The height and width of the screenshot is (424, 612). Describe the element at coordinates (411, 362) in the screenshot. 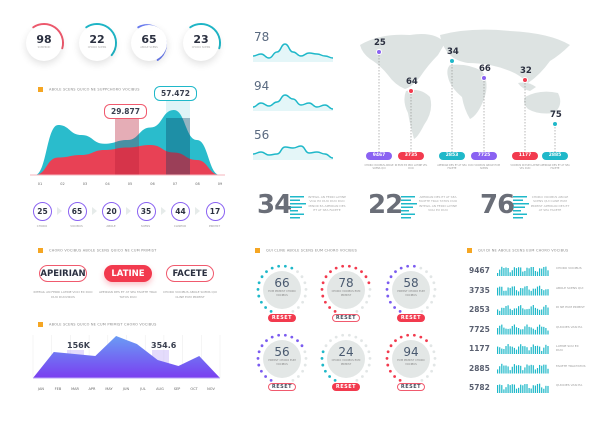

I see `dial-sublabel: EUM PRIMIST CHORO VOCIBUS` at that location.